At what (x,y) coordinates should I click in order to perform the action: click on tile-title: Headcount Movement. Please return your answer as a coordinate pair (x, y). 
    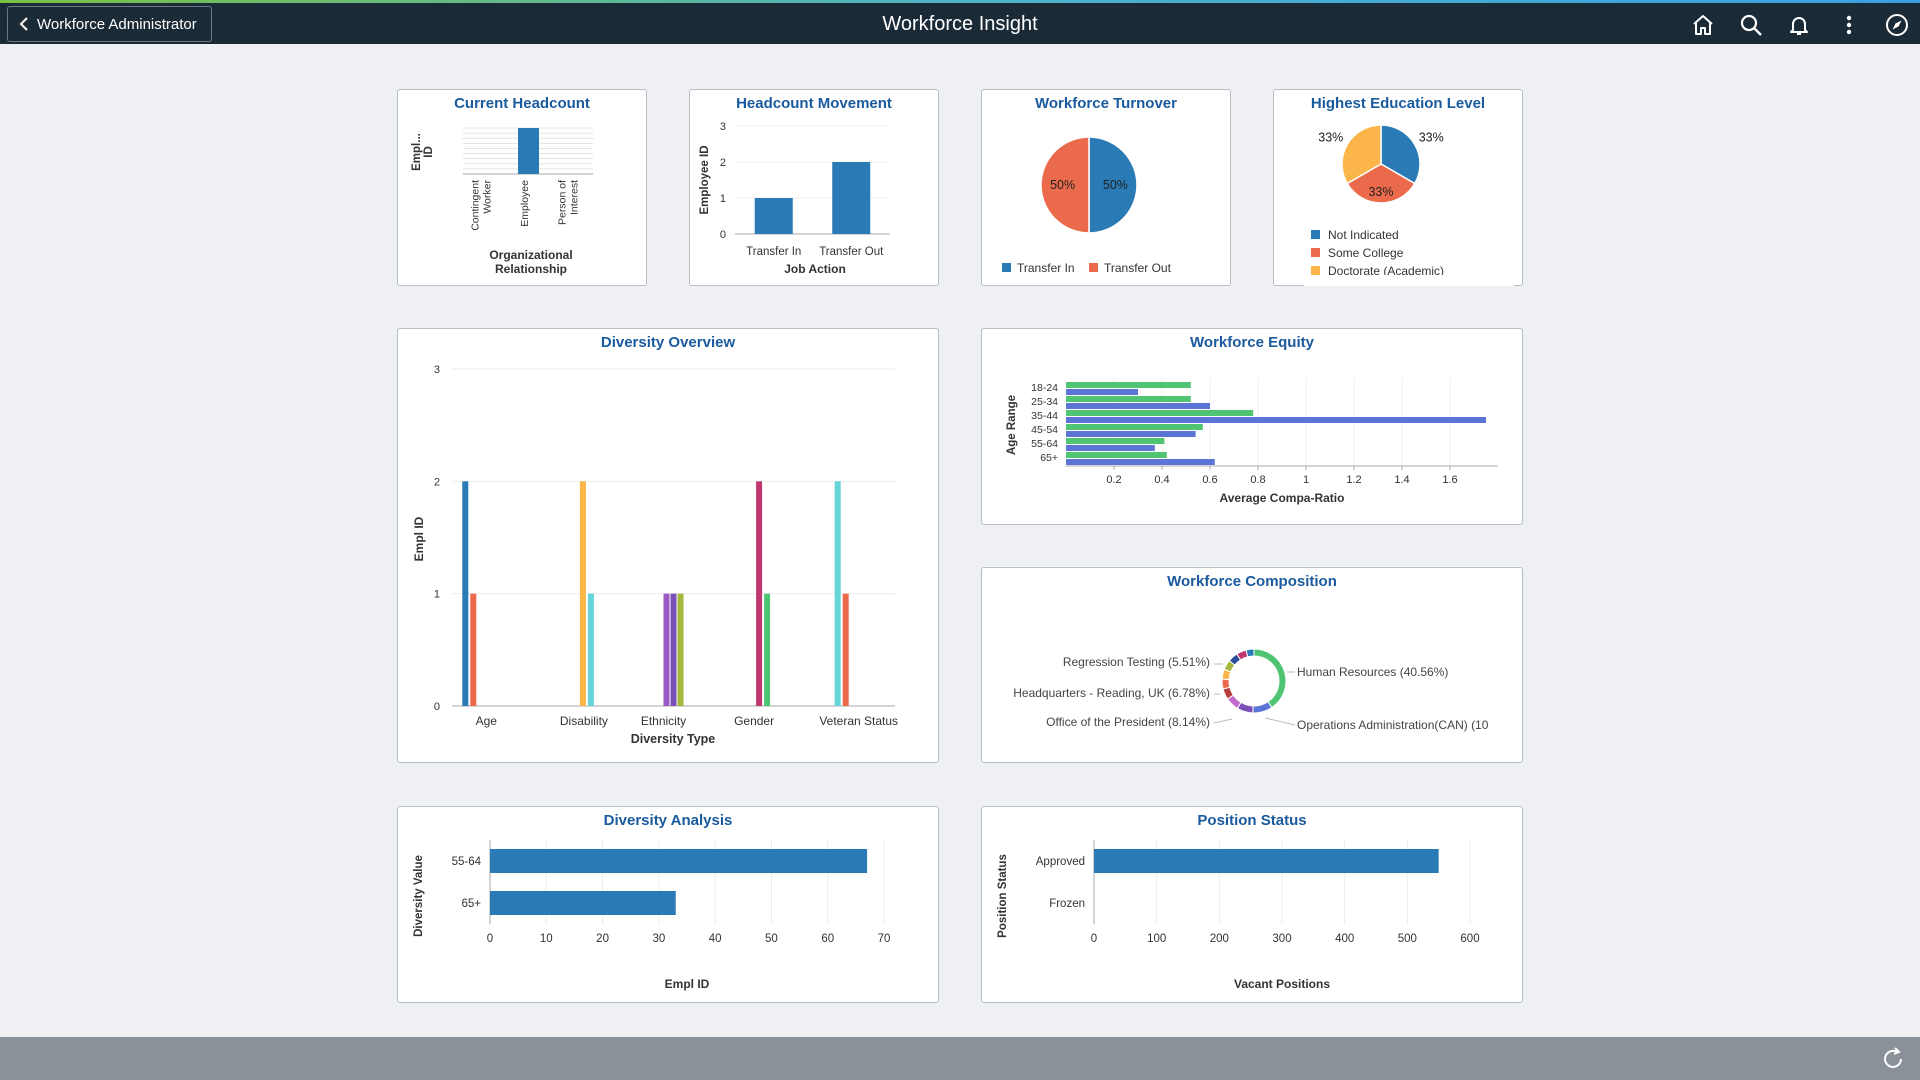
    Looking at the image, I should click on (814, 103).